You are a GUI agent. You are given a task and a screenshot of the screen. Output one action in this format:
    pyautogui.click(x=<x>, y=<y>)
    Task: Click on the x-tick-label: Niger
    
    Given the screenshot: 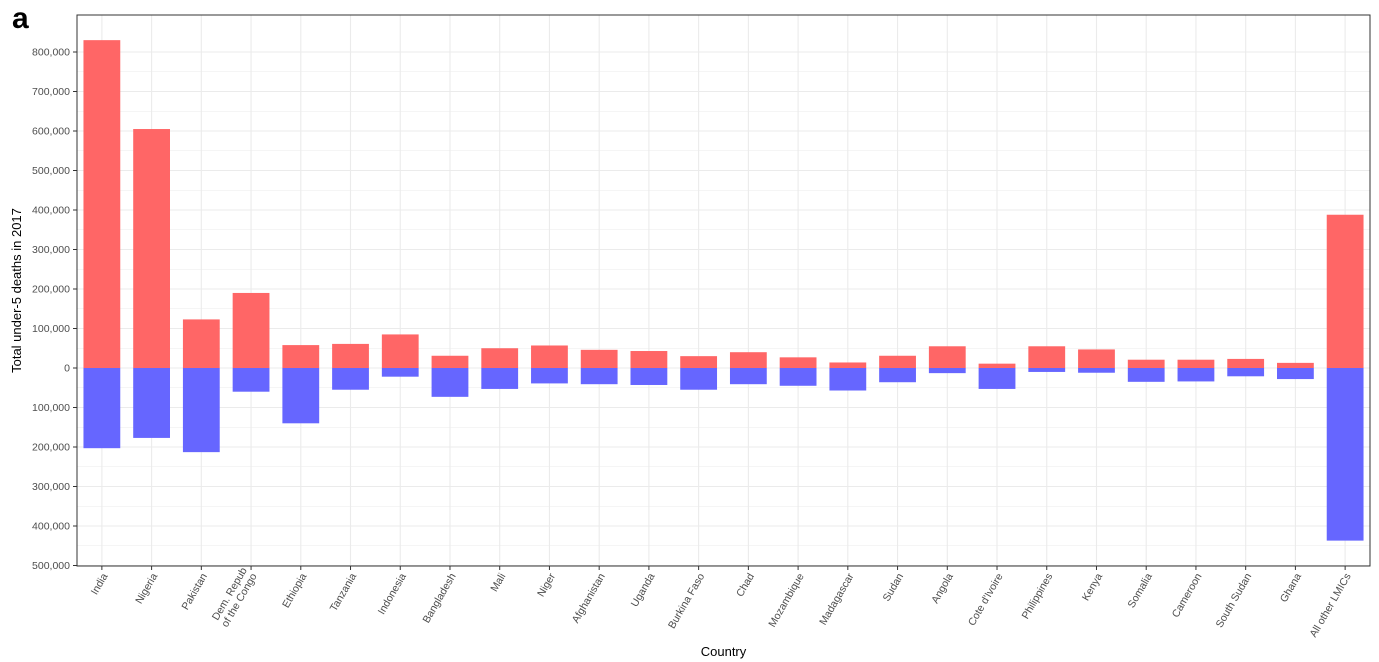 What is the action you would take?
    pyautogui.click(x=546, y=585)
    